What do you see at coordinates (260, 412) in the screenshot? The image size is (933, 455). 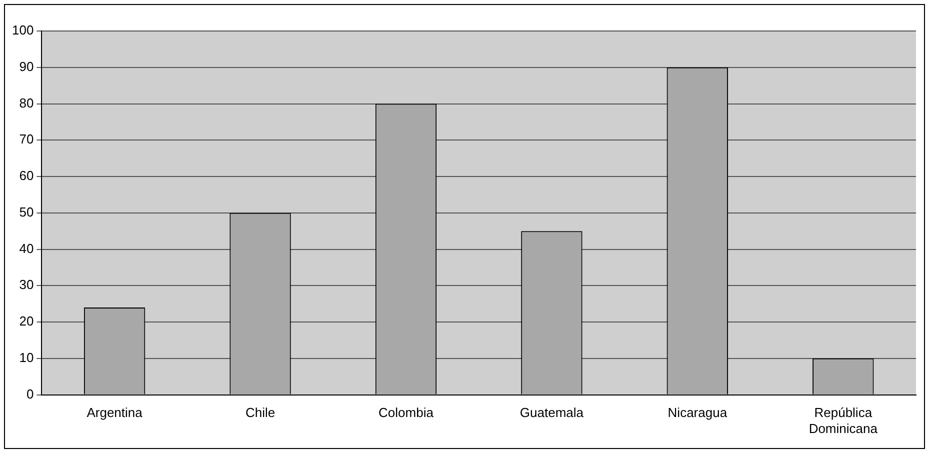 I see `x-tick-label: Chile` at bounding box center [260, 412].